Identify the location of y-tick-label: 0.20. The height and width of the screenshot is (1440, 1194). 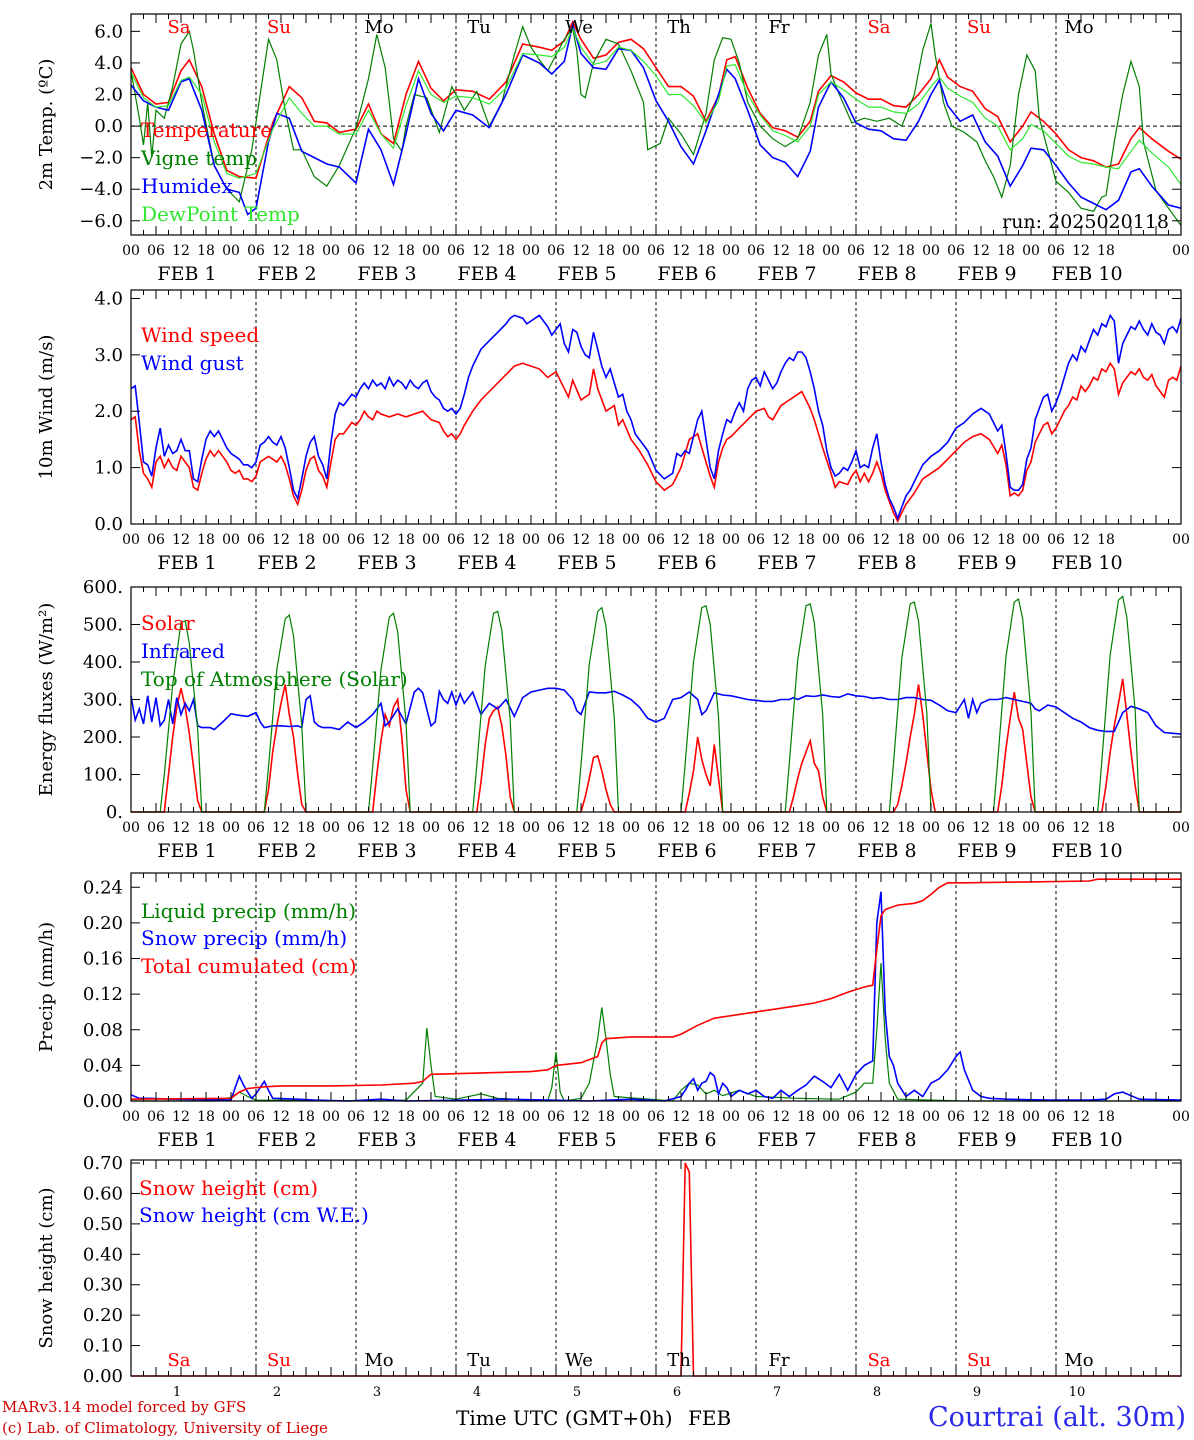
(103, 923).